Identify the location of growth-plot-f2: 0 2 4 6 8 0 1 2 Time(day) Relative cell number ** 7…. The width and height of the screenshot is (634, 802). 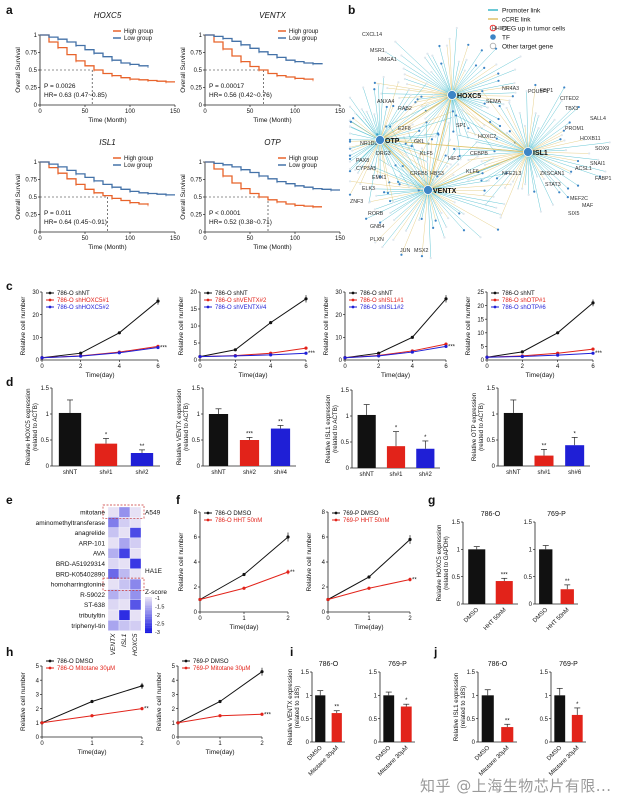
(361, 570).